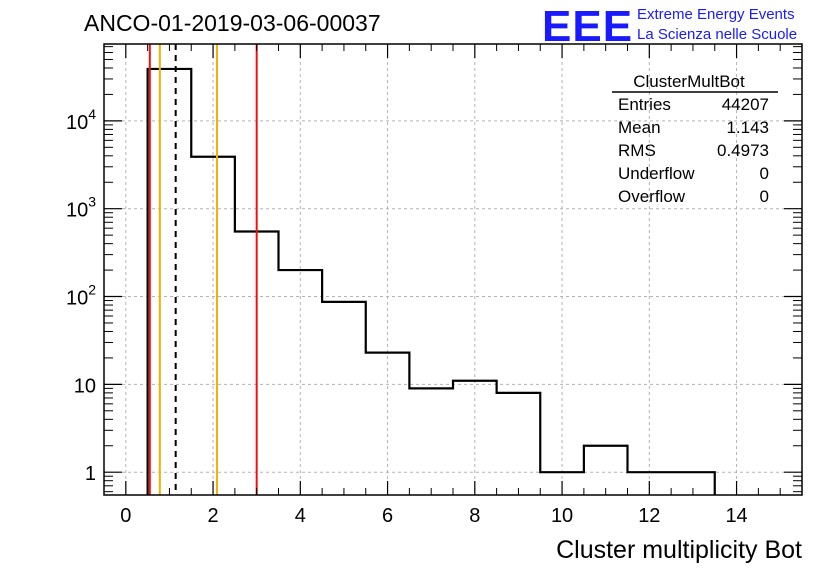 The image size is (836, 572). What do you see at coordinates (716, 14) in the screenshot?
I see `logo-line-1: Extreme Energy Events` at bounding box center [716, 14].